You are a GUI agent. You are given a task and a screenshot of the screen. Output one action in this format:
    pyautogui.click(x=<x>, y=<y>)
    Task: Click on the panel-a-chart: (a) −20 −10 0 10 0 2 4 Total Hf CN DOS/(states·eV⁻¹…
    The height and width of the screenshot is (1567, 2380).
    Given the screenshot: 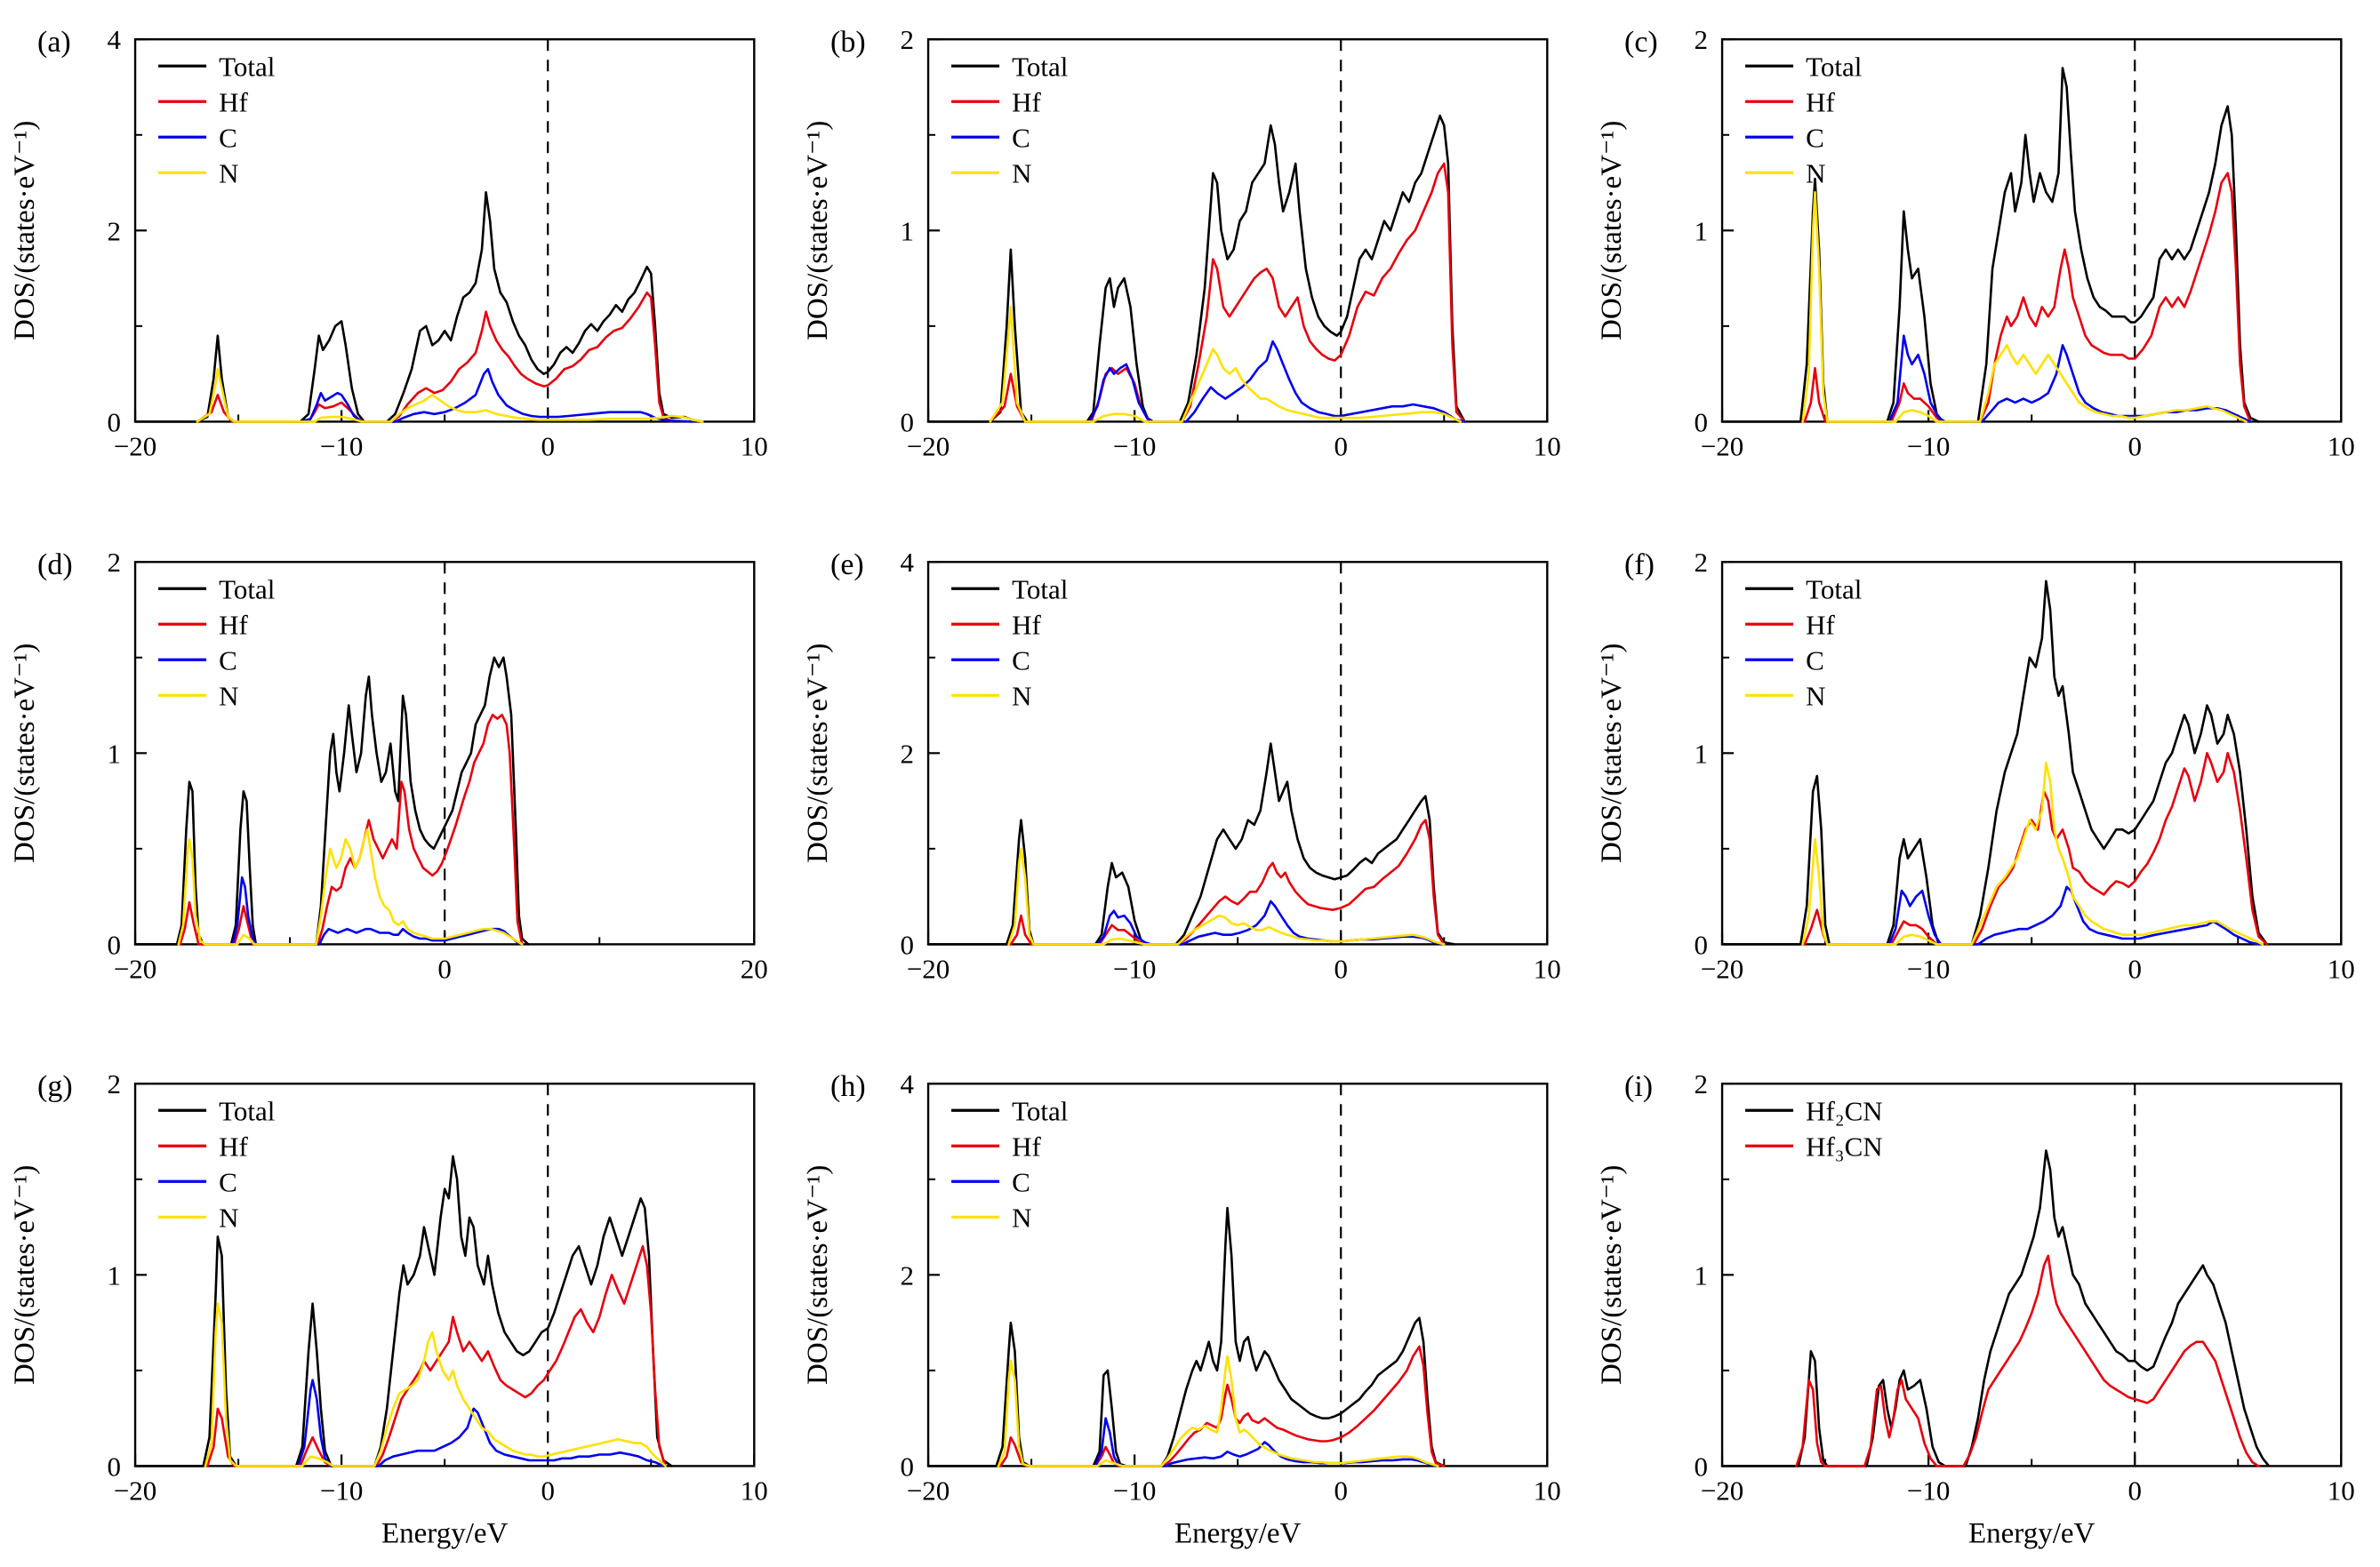 What is the action you would take?
    pyautogui.click(x=388, y=242)
    